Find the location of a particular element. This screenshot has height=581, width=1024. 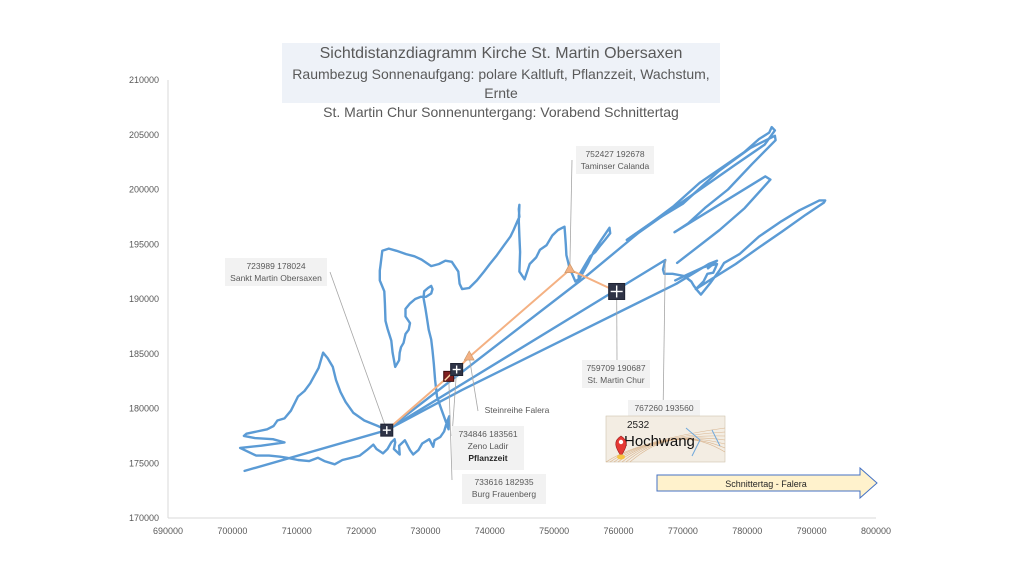

schnittertag-arrow: Schnittertag - Falera is located at coordinates (767, 483).